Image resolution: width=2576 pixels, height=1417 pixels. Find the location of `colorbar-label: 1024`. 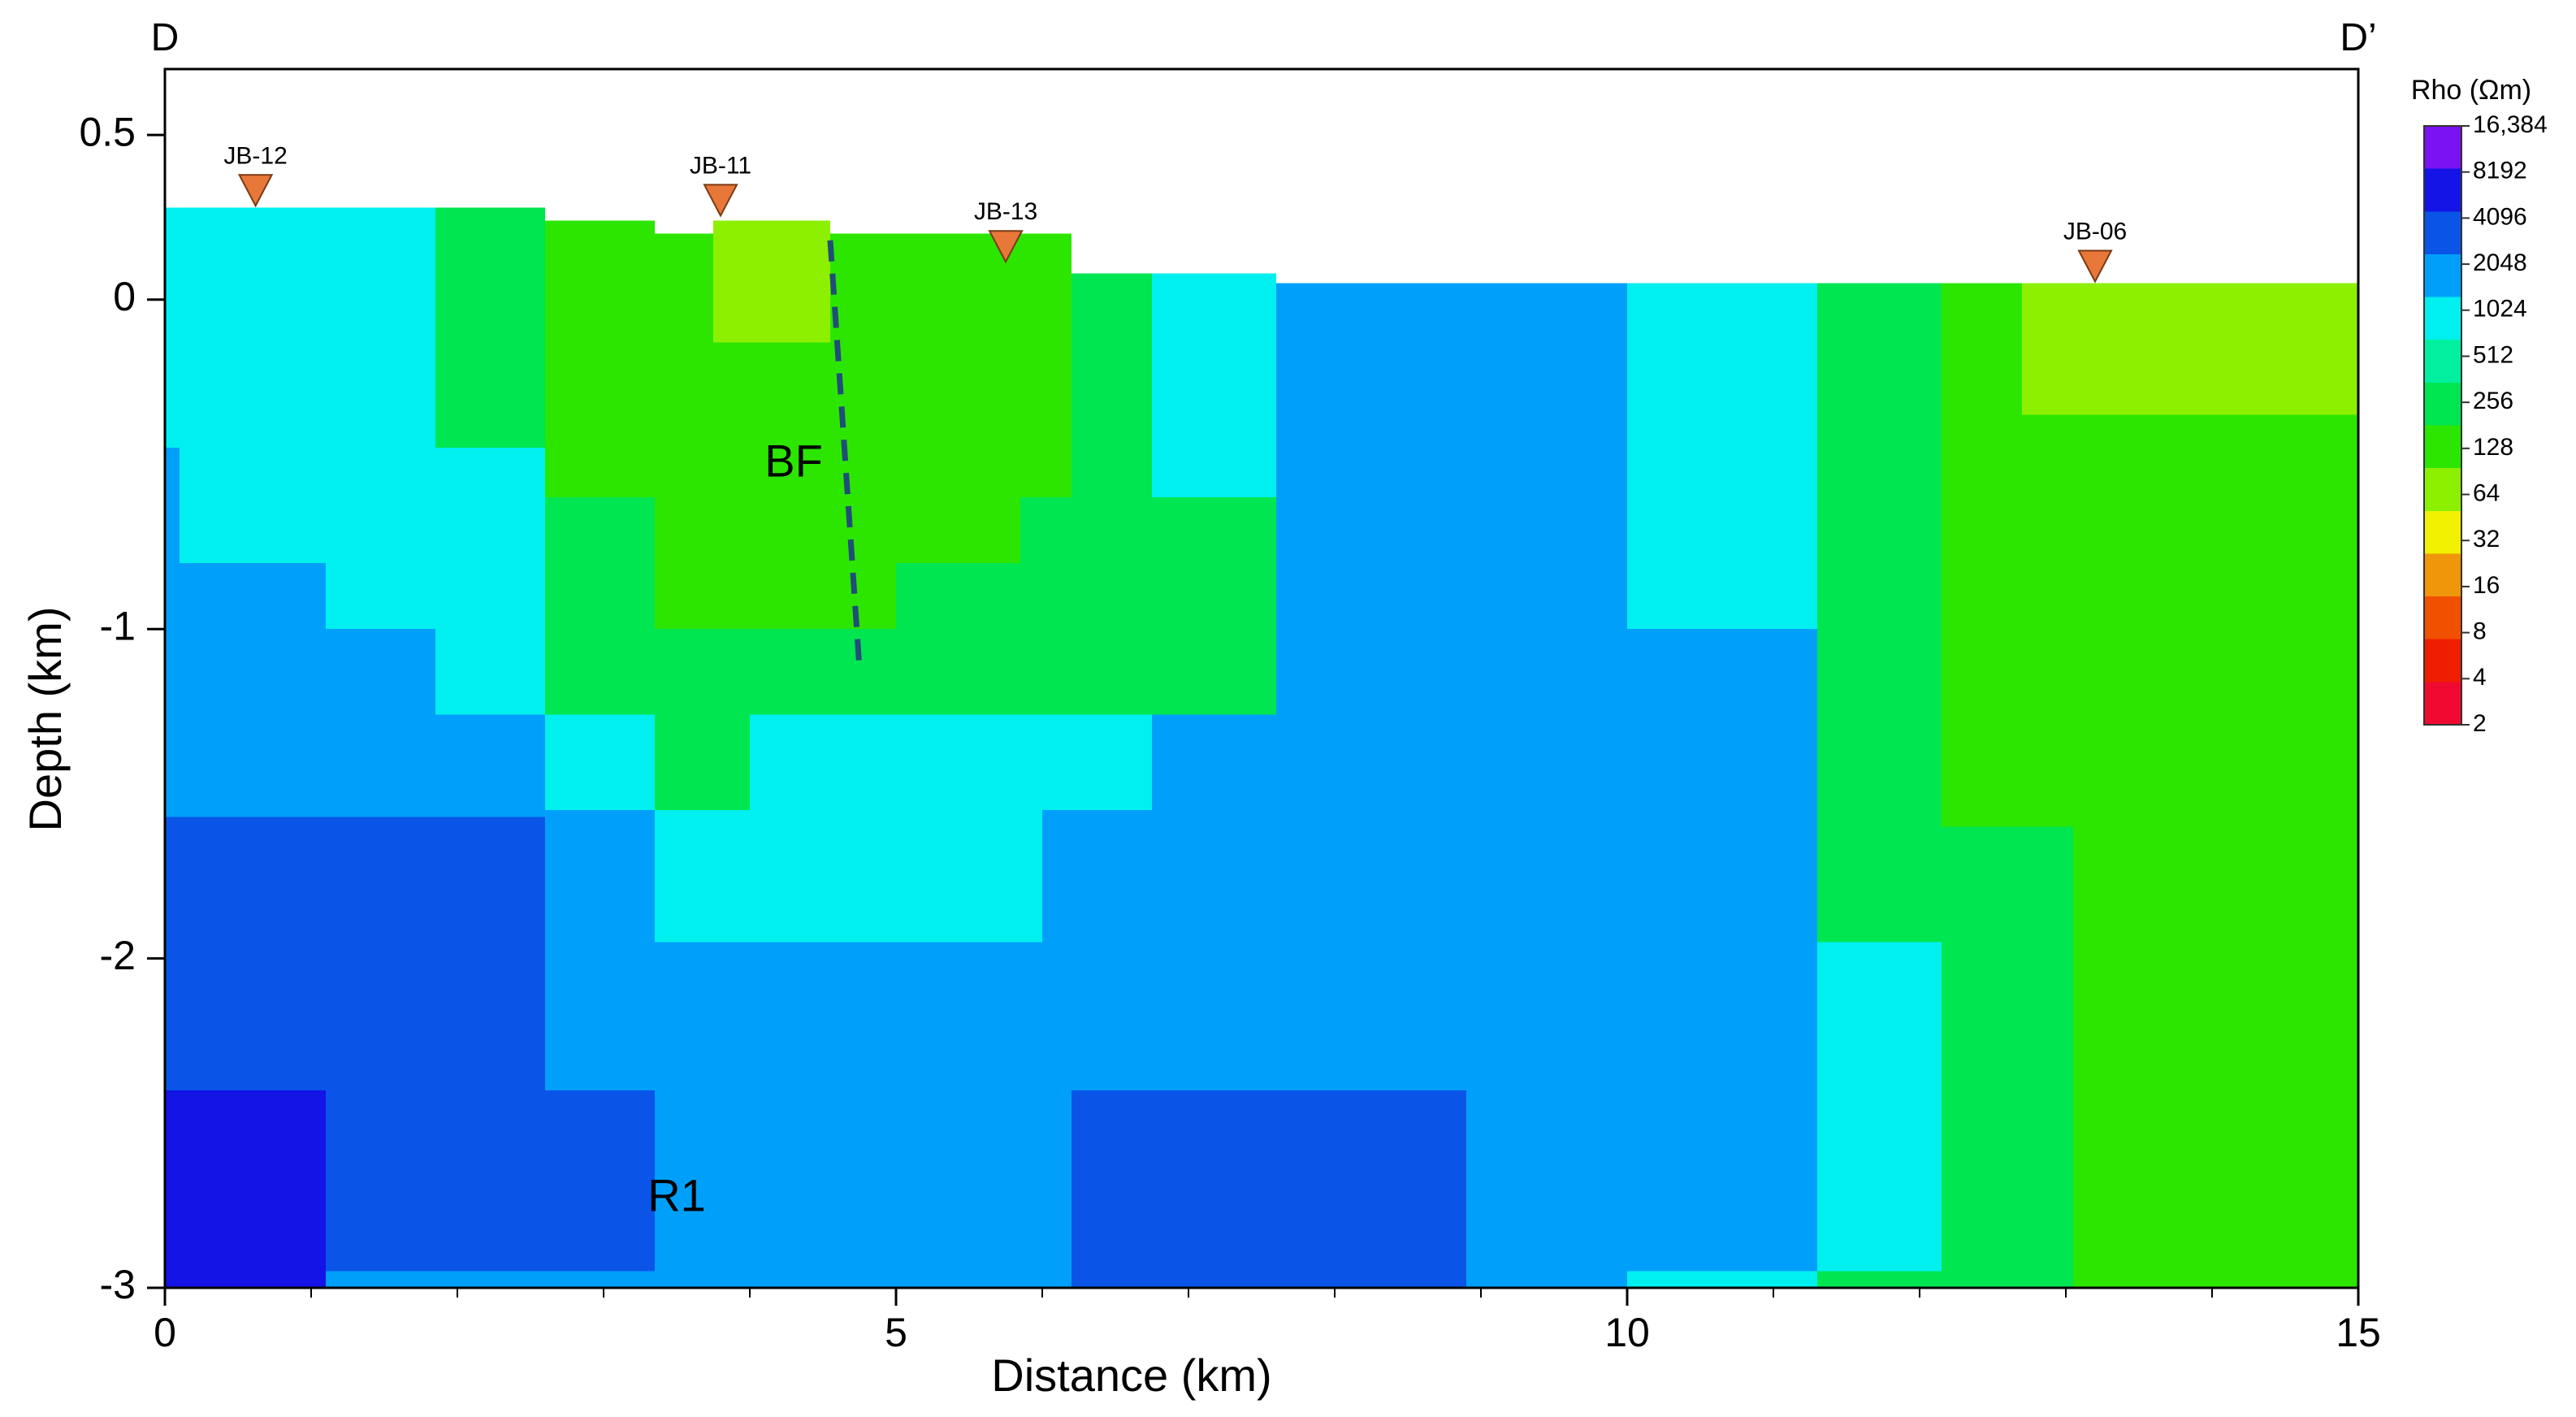

colorbar-label: 1024 is located at coordinates (2500, 310).